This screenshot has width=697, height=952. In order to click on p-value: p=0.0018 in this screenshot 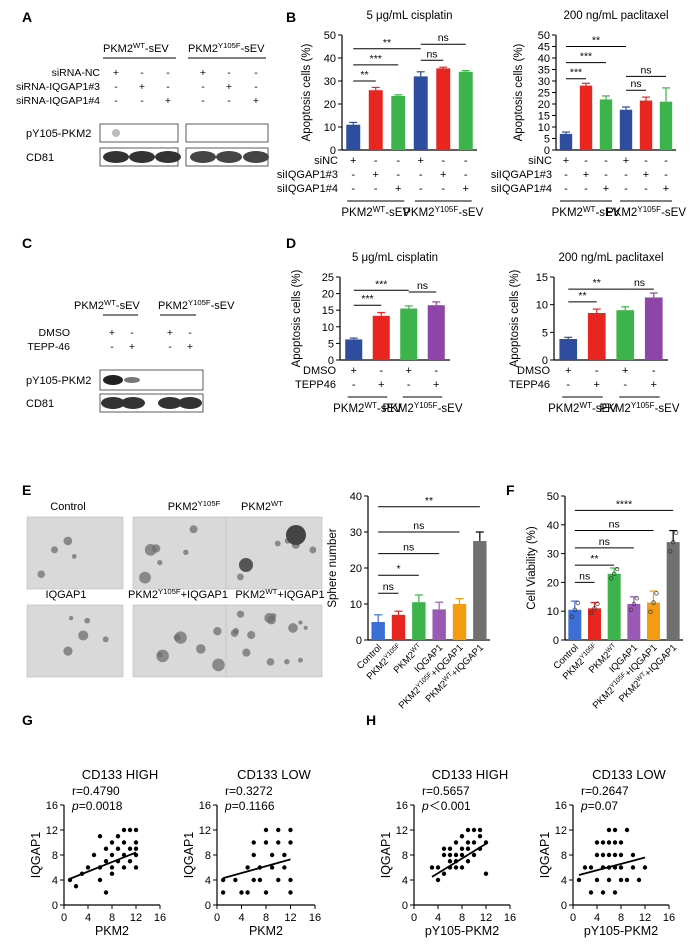, I will do `click(97, 806)`.